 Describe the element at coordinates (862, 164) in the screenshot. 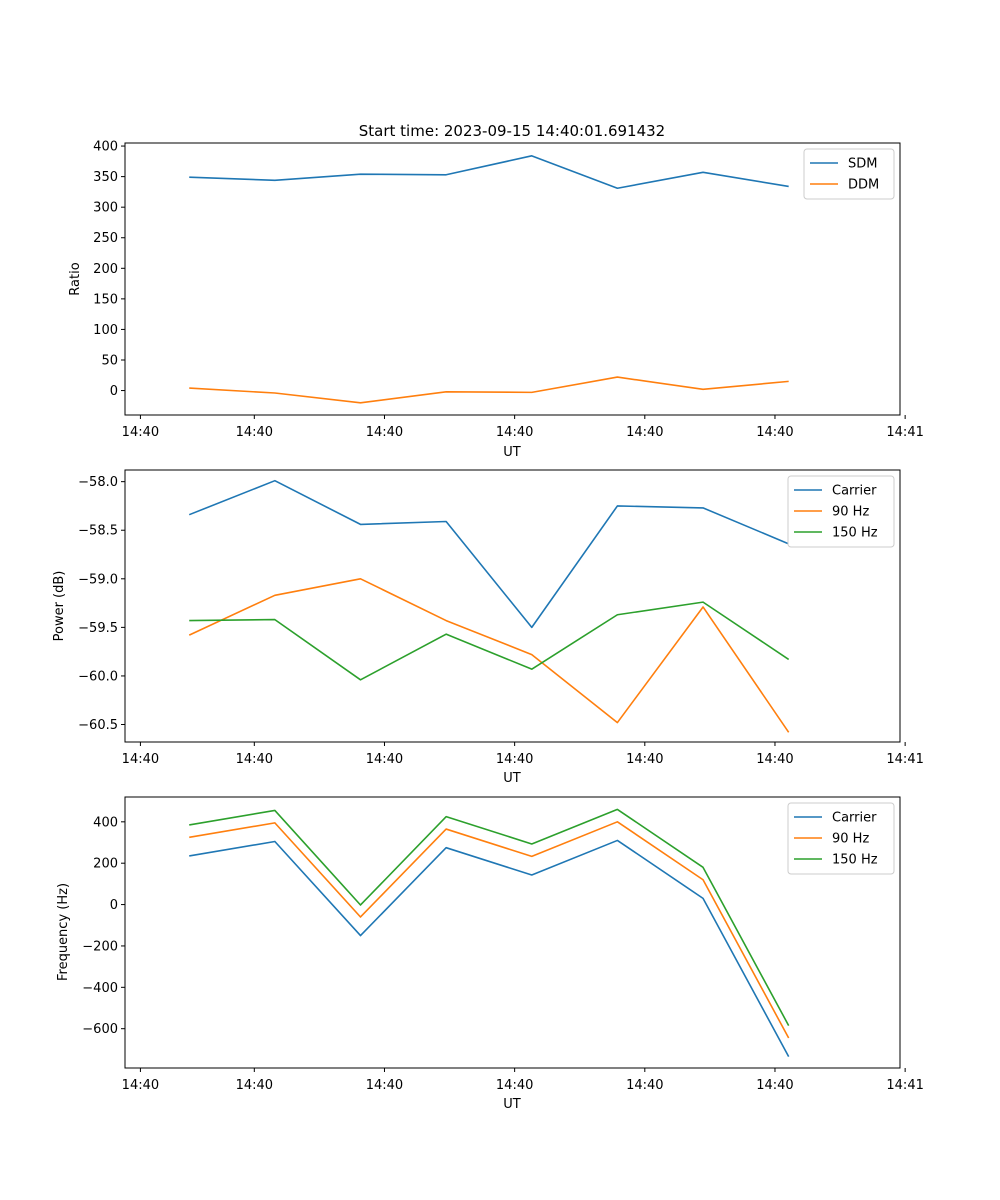

I see `legend-label: SDM` at that location.